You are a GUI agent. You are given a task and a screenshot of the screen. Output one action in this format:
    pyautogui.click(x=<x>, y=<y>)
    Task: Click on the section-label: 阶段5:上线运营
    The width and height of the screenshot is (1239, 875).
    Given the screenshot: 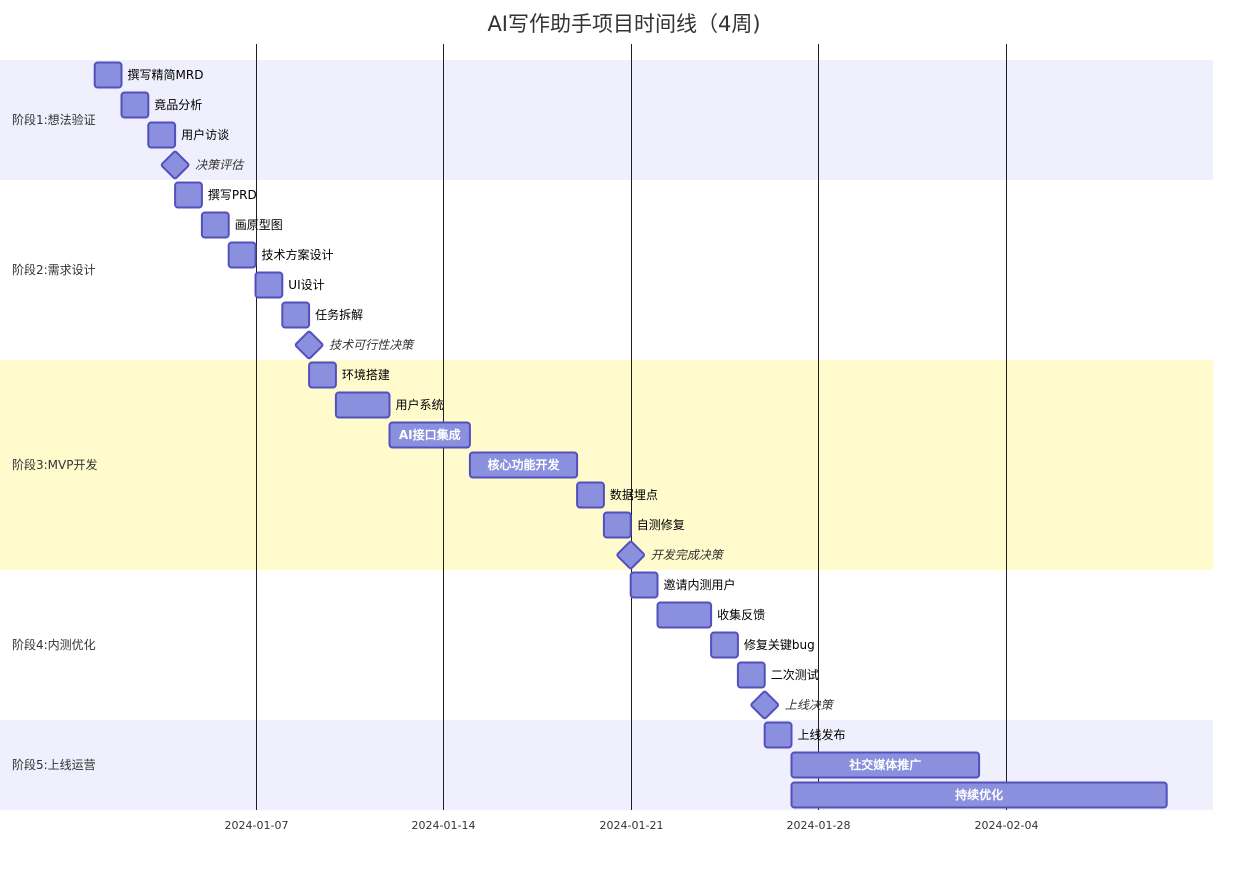 What is the action you would take?
    pyautogui.click(x=54, y=764)
    